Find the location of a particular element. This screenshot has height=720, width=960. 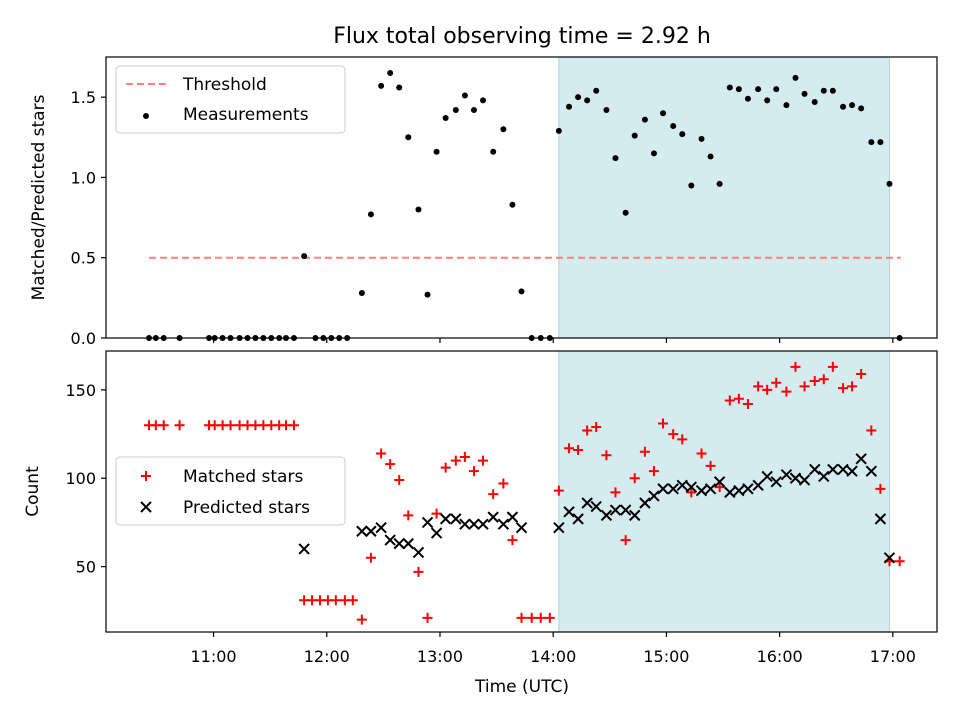

bottom-legend: Matched stars Predicted stars is located at coordinates (230, 491).